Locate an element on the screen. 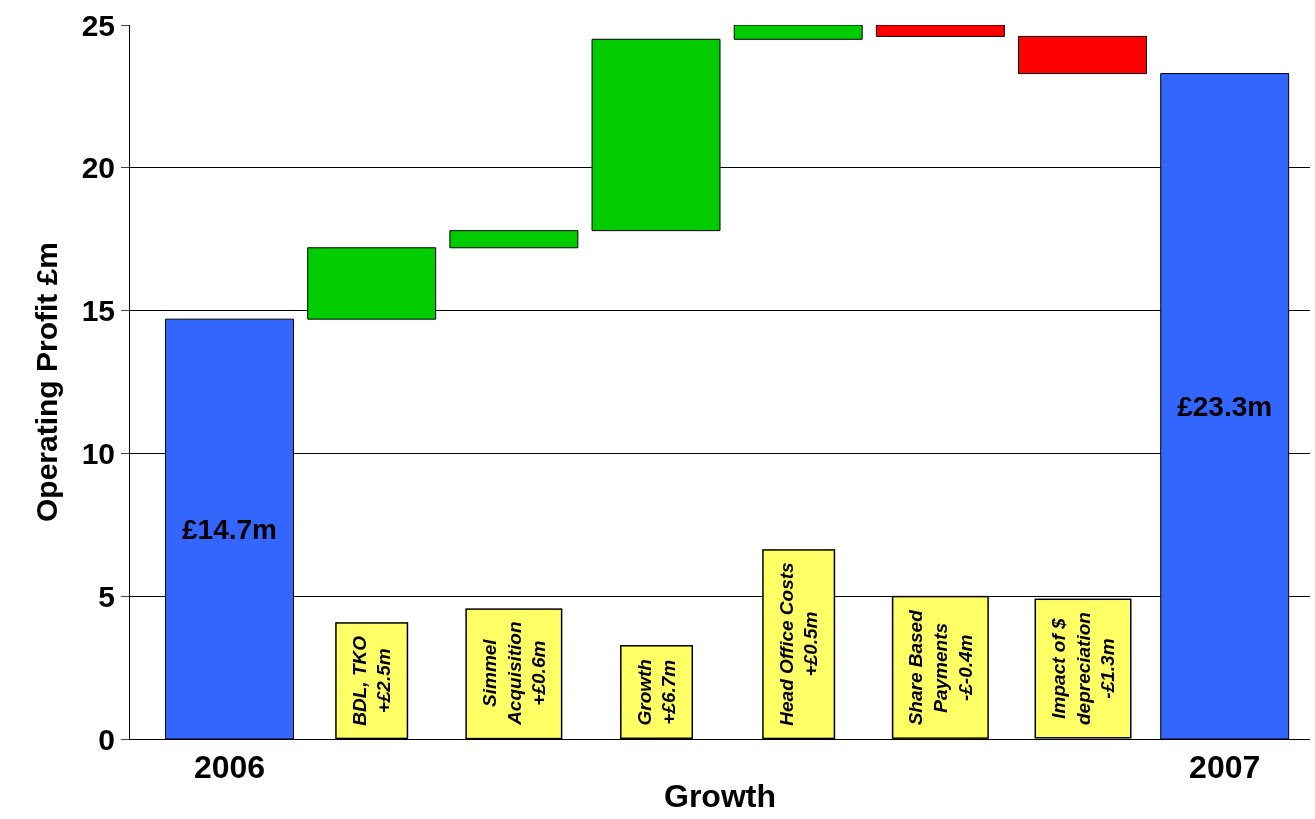 The width and height of the screenshot is (1315, 819). x-tick-label: Share Based Payments -£-0.4m is located at coordinates (940, 667).